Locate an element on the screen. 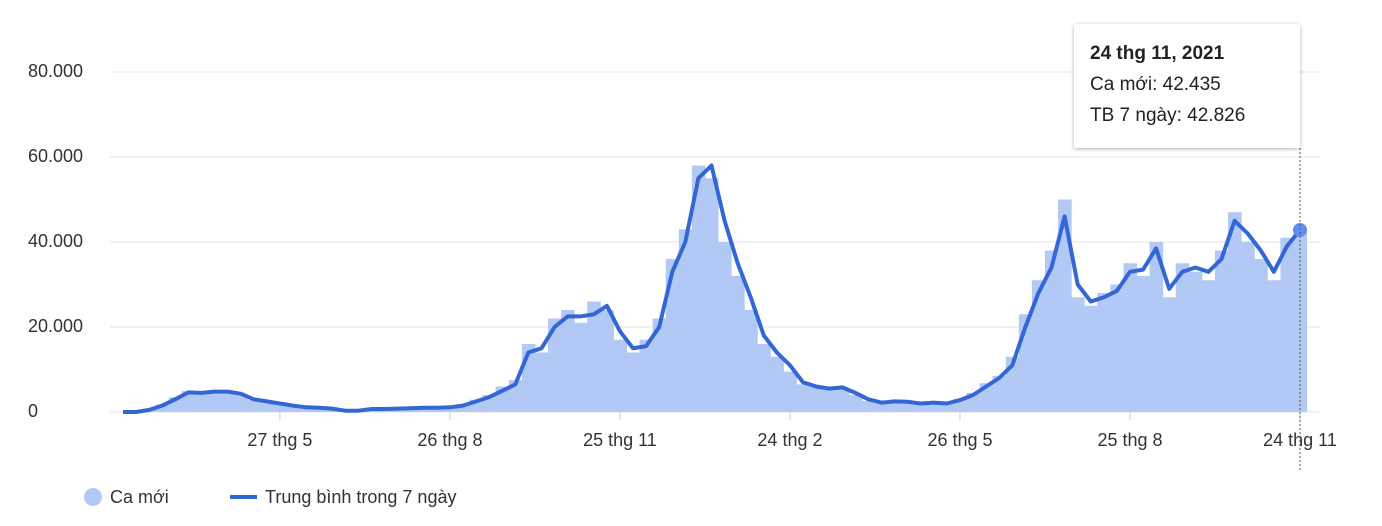 The width and height of the screenshot is (1382, 526). x-tick-label: 25 thg 8 is located at coordinates (1129, 440).